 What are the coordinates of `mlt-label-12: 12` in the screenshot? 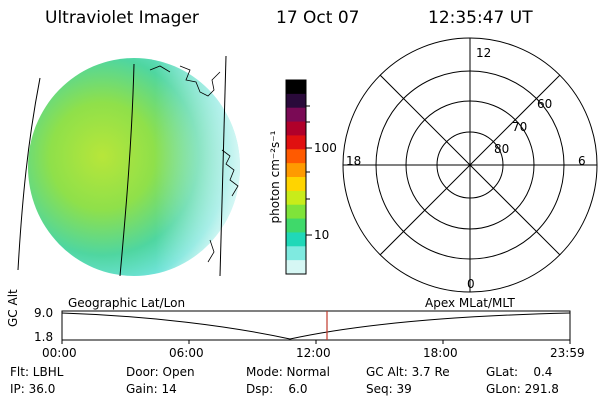 It's located at (484, 53).